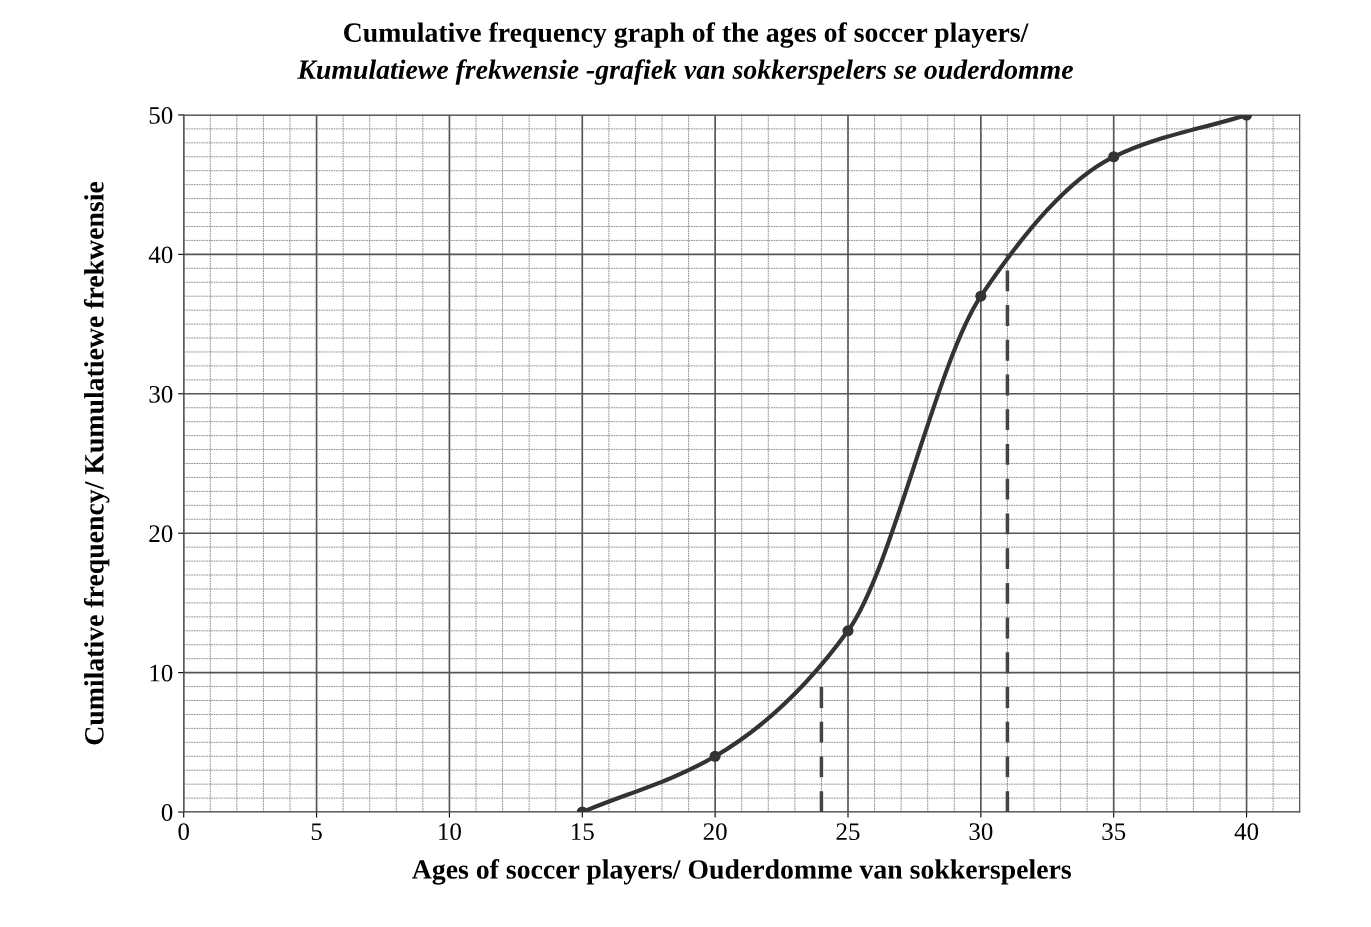 The height and width of the screenshot is (927, 1371). I want to click on y-tick-label: 50, so click(161, 115).